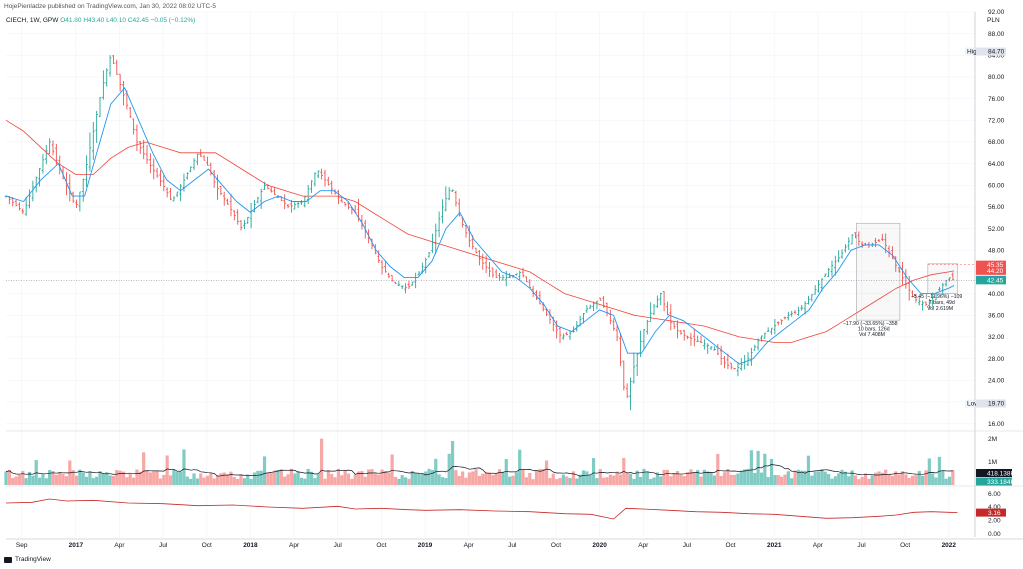 This screenshot has width=1023, height=569. I want to click on volume-value-label: 333.184K, so click(995, 481).